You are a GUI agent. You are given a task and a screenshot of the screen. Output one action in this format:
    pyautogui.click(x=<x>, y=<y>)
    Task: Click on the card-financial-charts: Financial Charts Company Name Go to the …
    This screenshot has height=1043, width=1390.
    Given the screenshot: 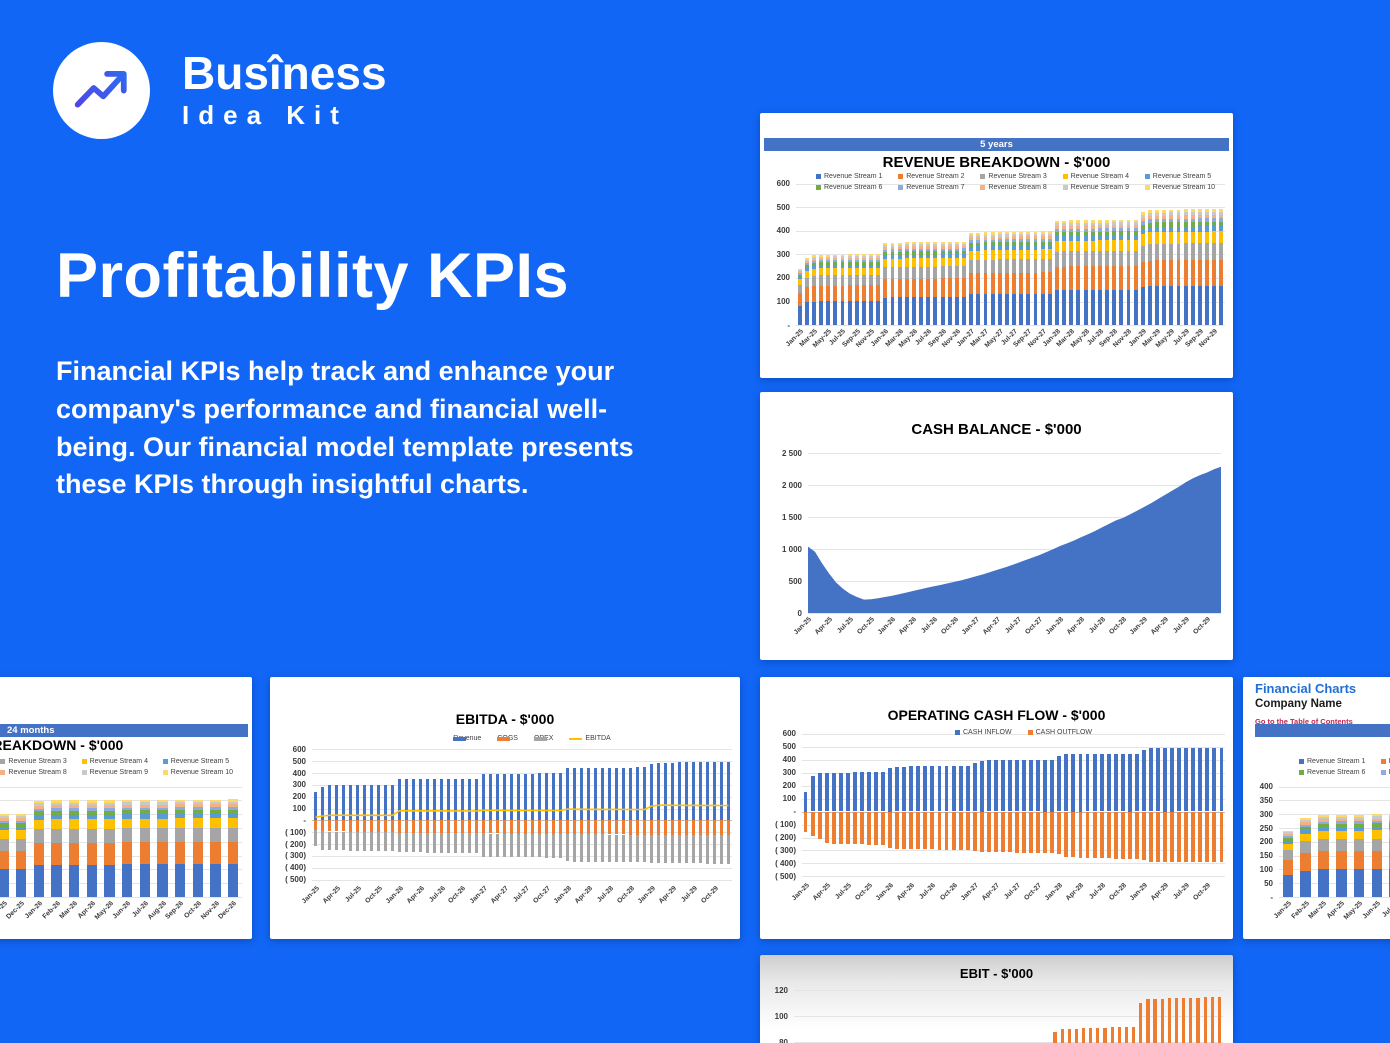 What is the action you would take?
    pyautogui.click(x=1316, y=808)
    